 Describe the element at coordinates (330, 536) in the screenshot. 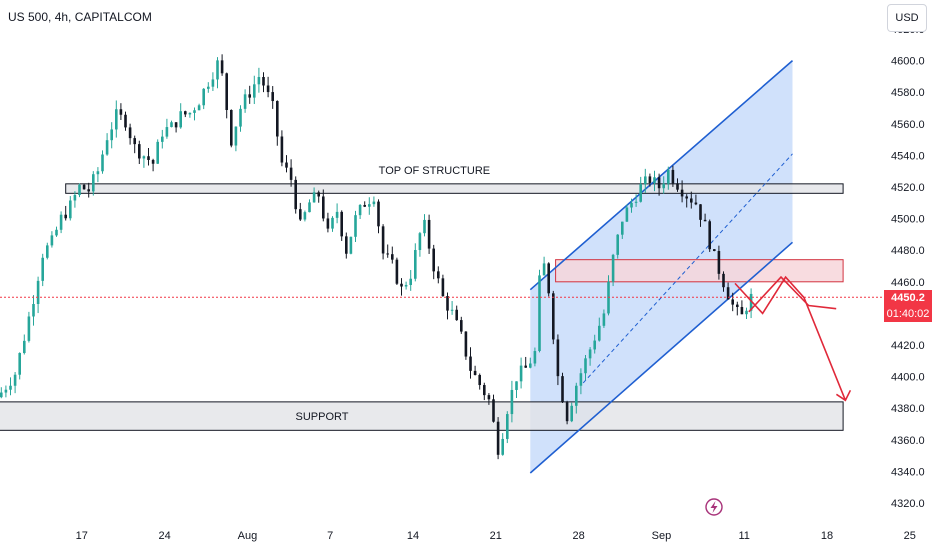

I see `x-tick-label: 7` at that location.